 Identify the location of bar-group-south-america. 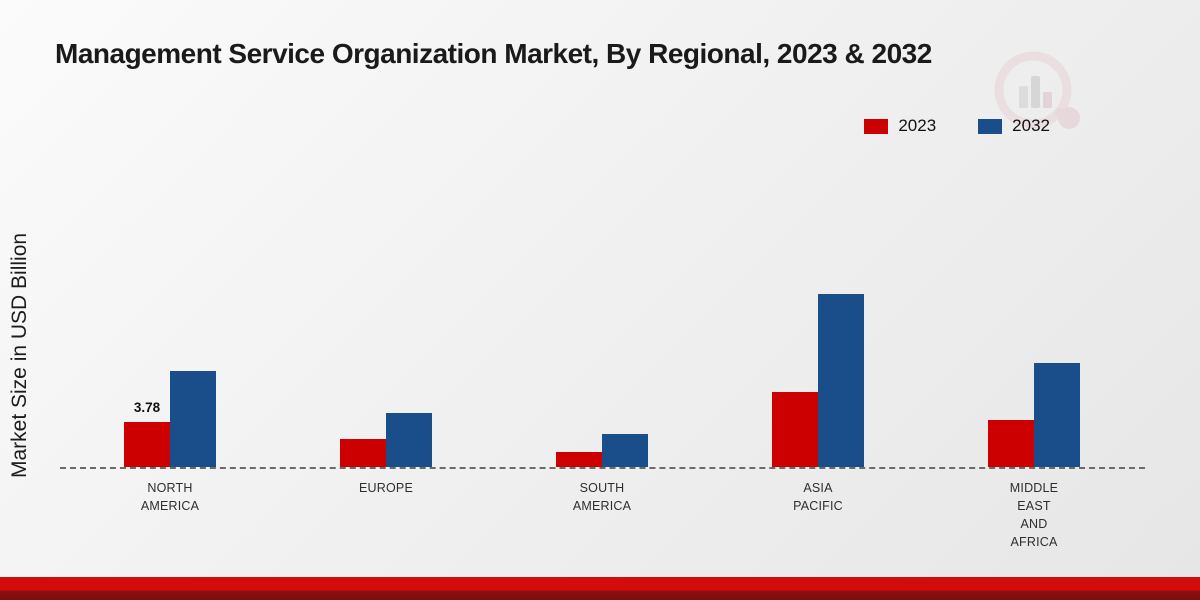
(602, 376).